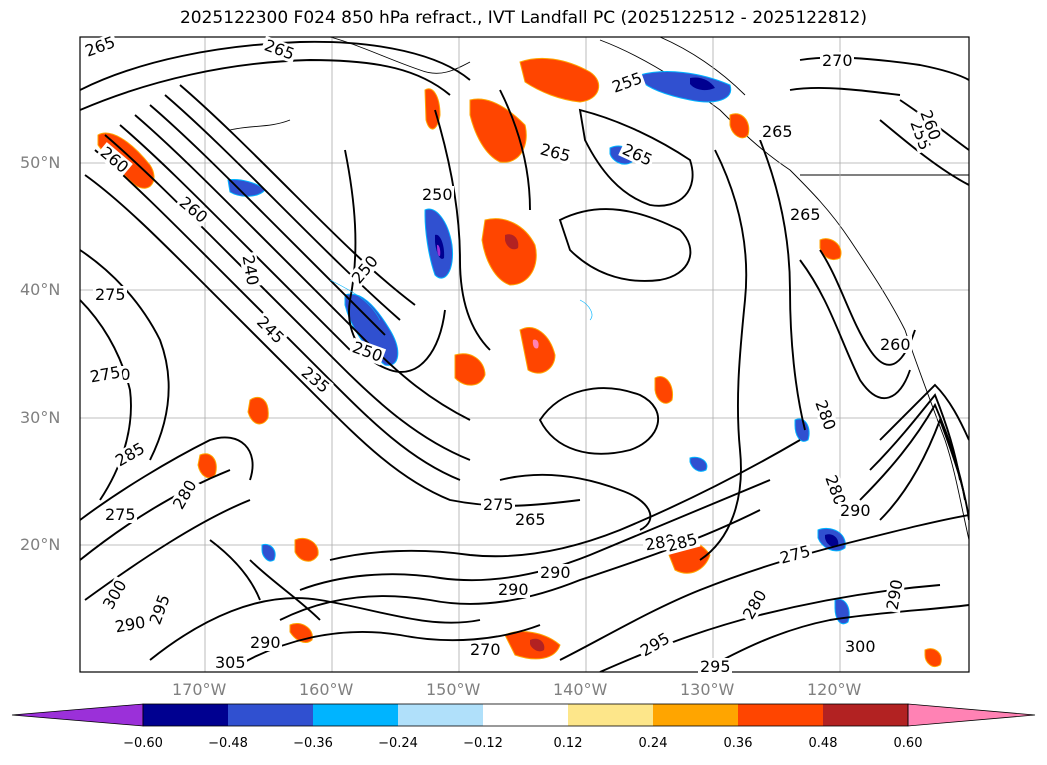 This screenshot has width=1047, height=765. I want to click on lon-label-140w: 140°W, so click(580, 689).